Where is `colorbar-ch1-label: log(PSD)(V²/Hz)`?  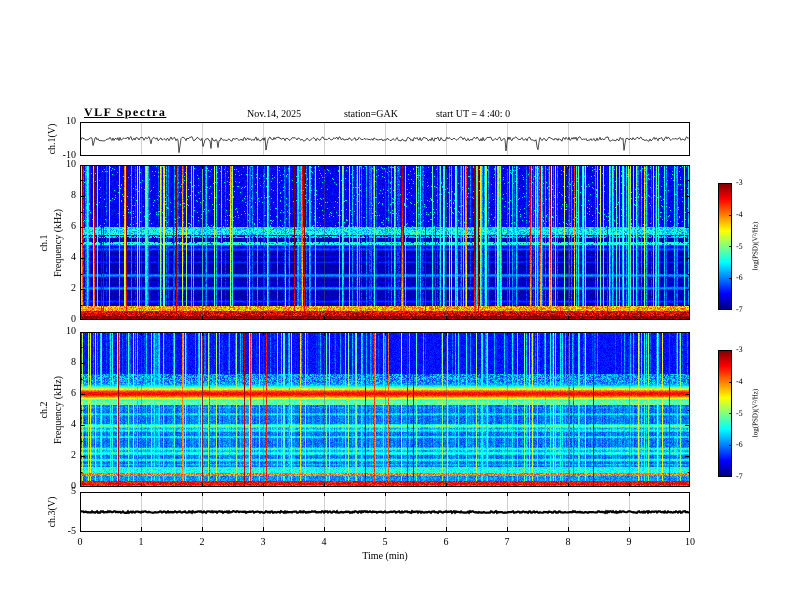 colorbar-ch1-label: log(PSD)(V²/Hz) is located at coordinates (755, 246).